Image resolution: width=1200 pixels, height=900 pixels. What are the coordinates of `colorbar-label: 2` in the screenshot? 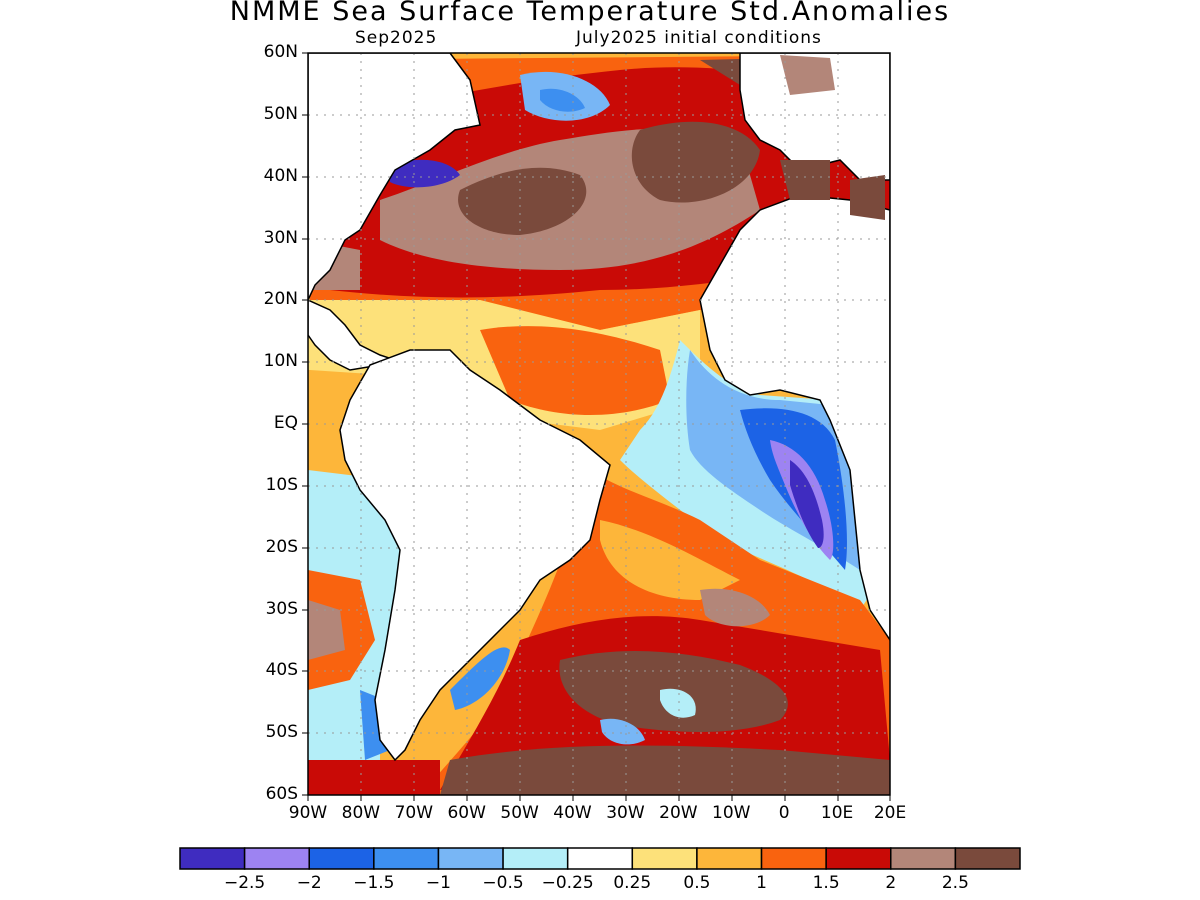 It's located at (891, 883).